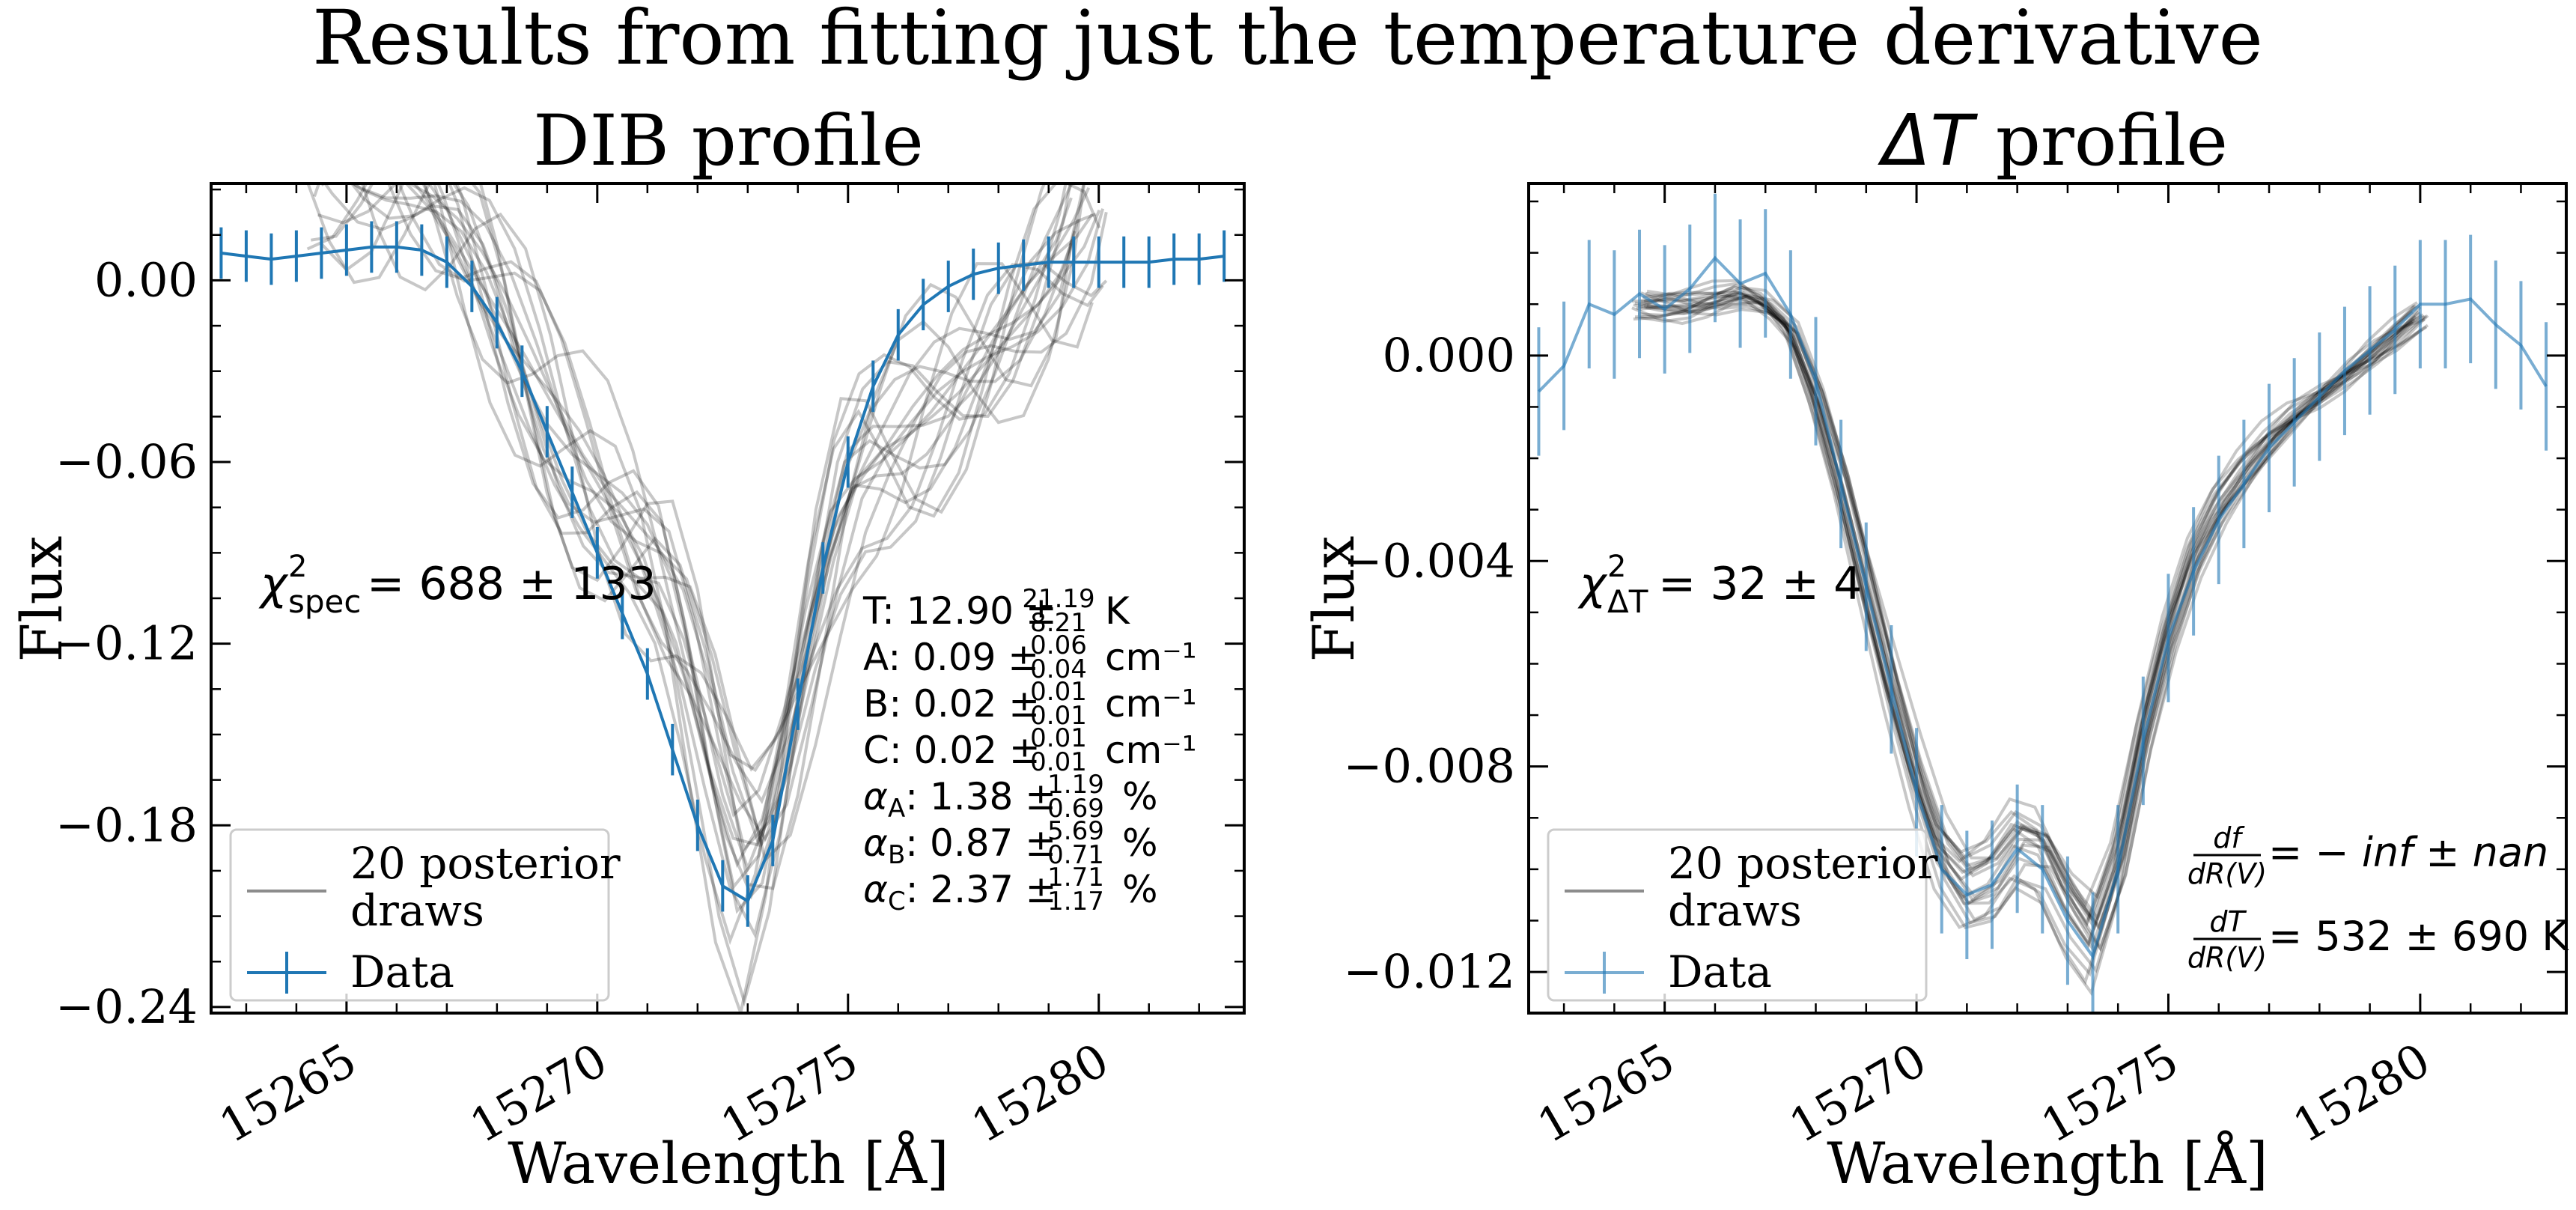  I want to click on param-unit: %, so click(1140, 796).